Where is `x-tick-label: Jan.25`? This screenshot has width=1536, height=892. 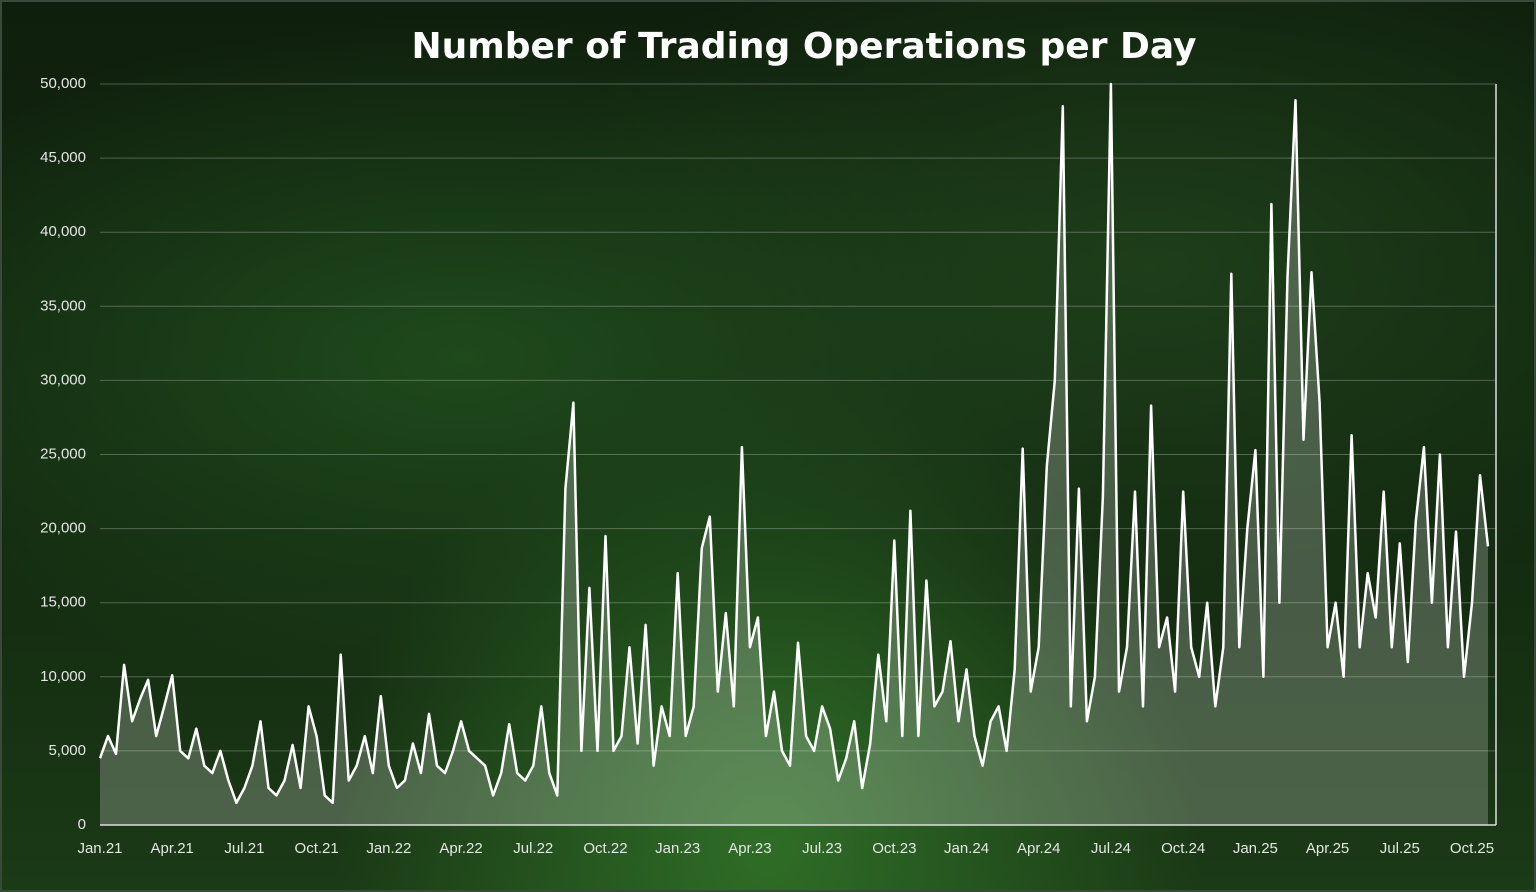 x-tick-label: Jan.25 is located at coordinates (1255, 848).